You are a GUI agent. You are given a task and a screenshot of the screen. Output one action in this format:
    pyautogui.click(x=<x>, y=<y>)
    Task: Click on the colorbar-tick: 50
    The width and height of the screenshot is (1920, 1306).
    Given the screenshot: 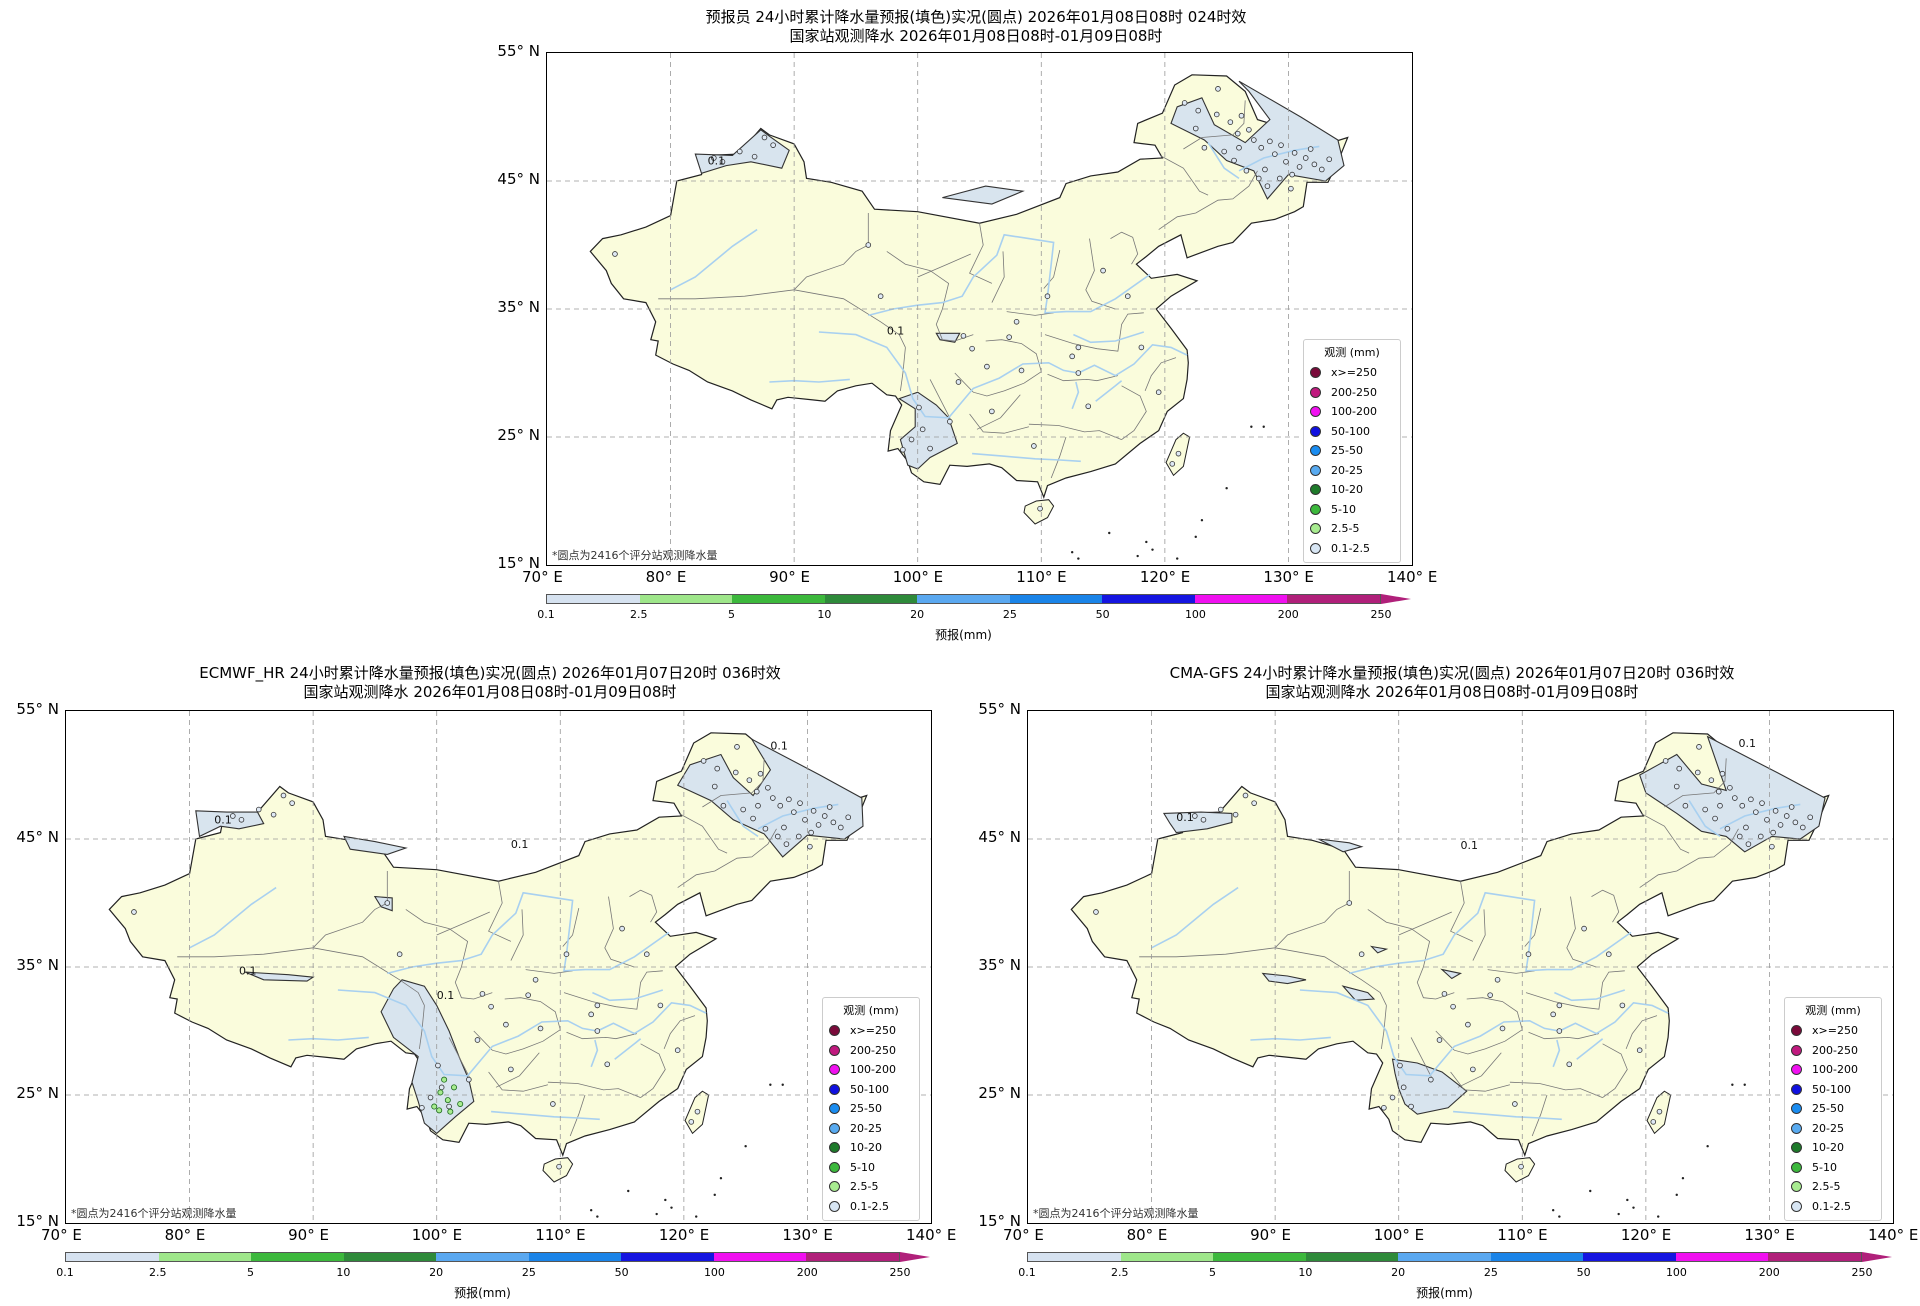 What is the action you would take?
    pyautogui.click(x=621, y=1272)
    